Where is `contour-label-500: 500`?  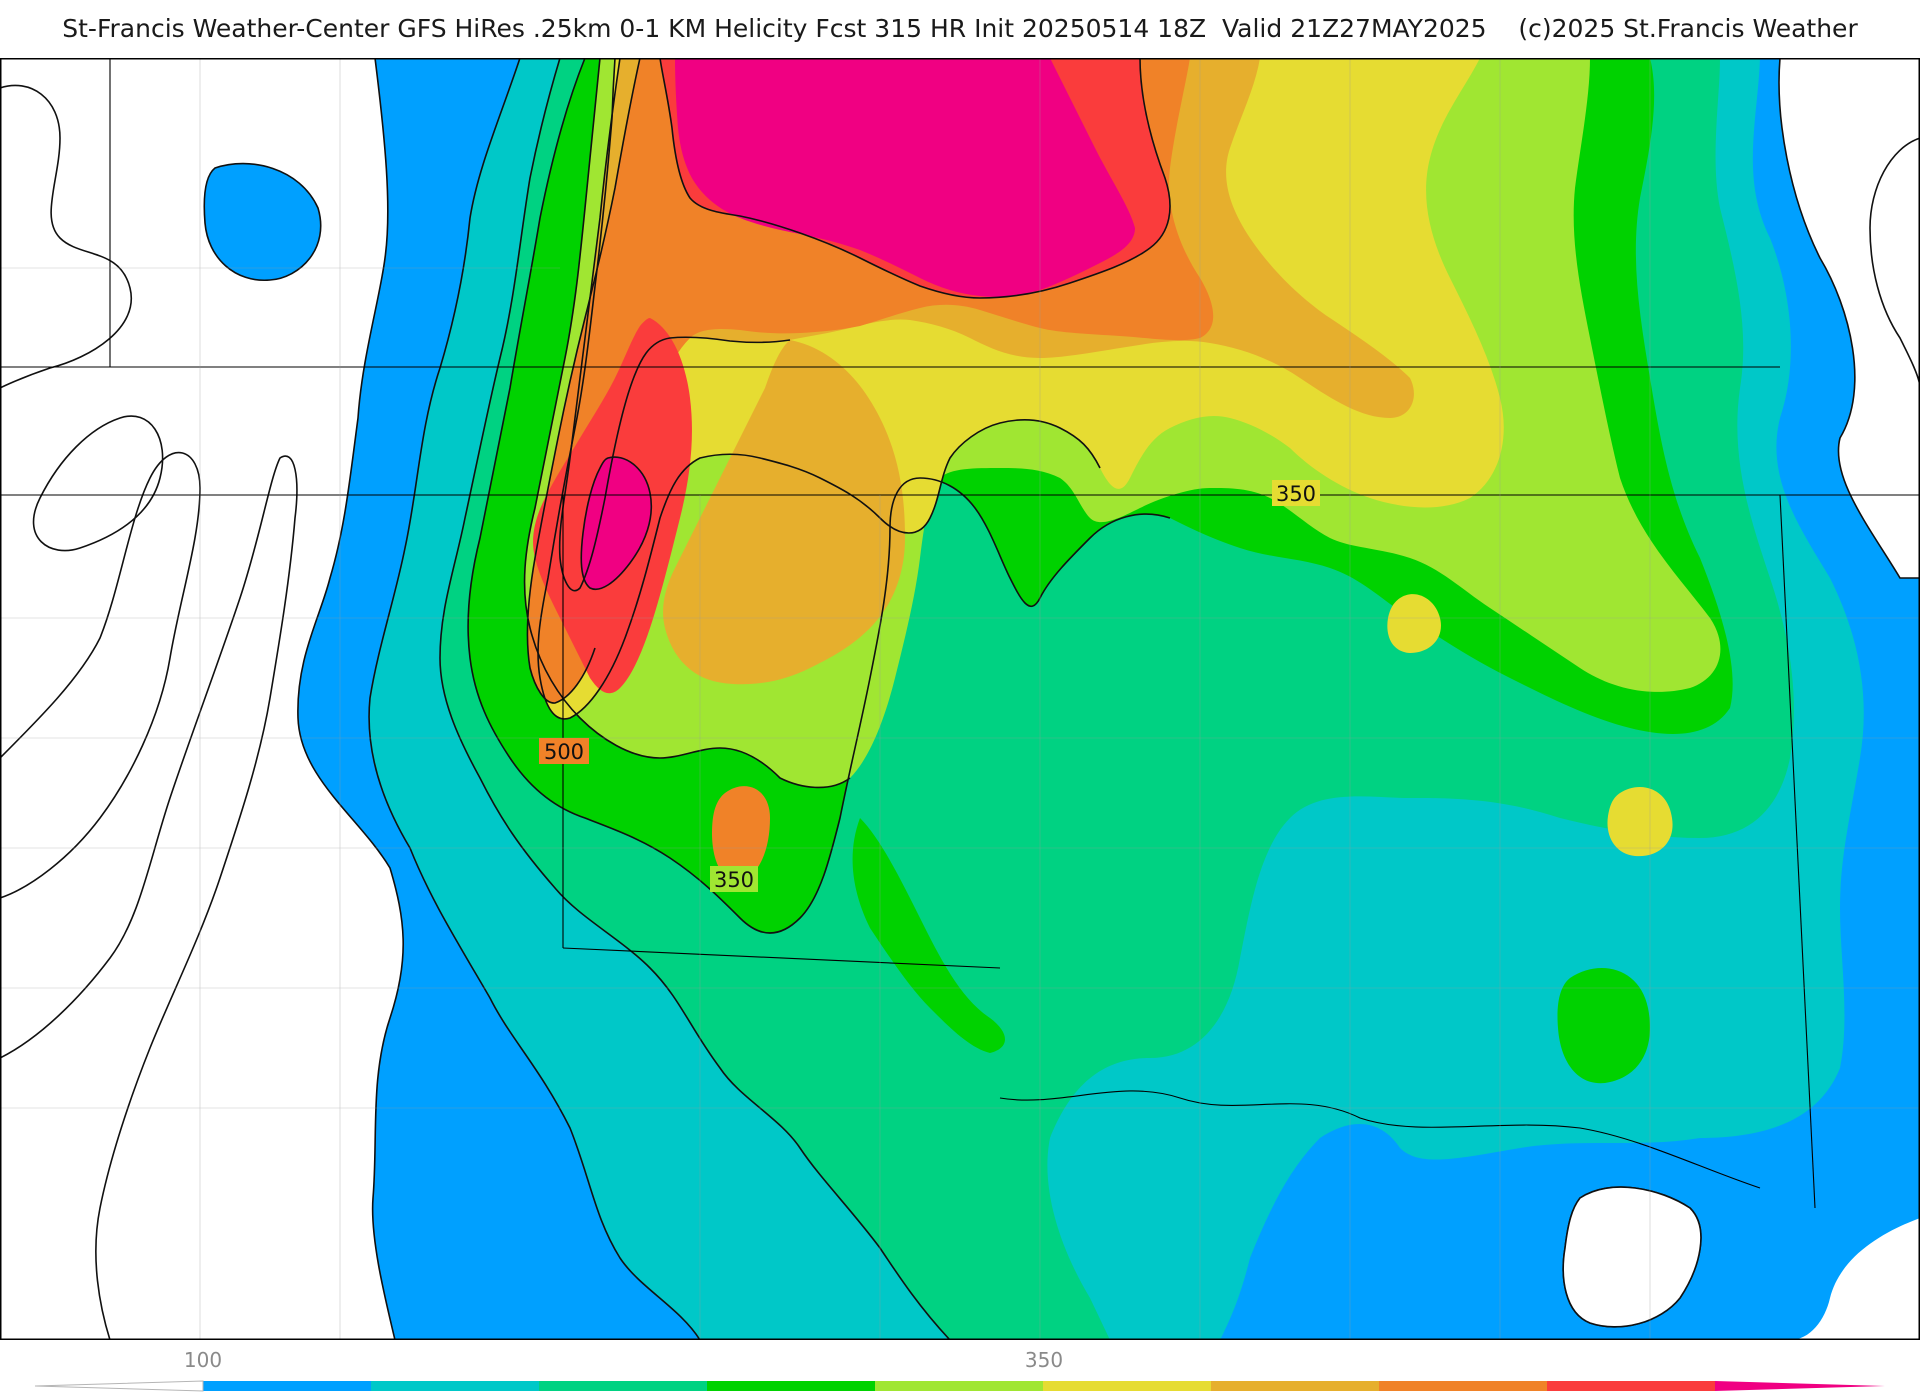 contour-label-500: 500 is located at coordinates (564, 752).